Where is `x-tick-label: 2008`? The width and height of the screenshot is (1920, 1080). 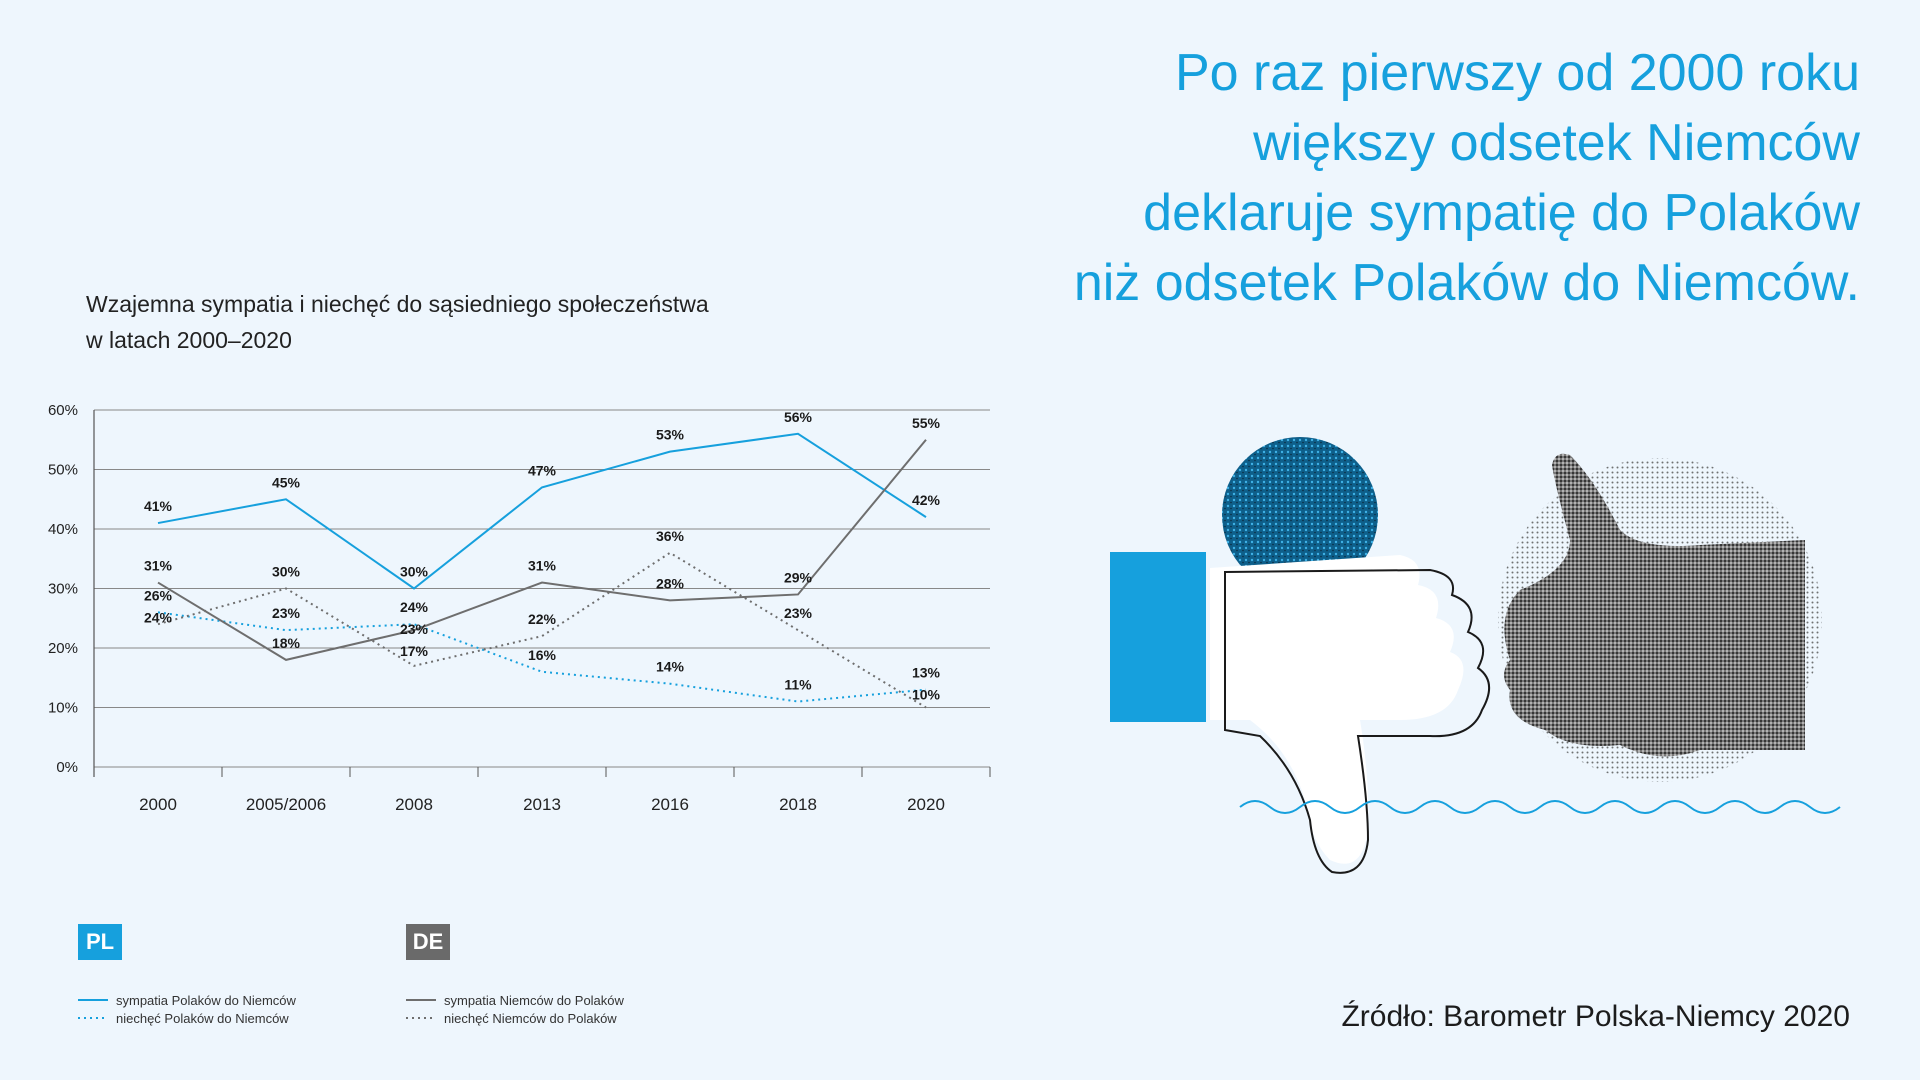 x-tick-label: 2008 is located at coordinates (414, 804).